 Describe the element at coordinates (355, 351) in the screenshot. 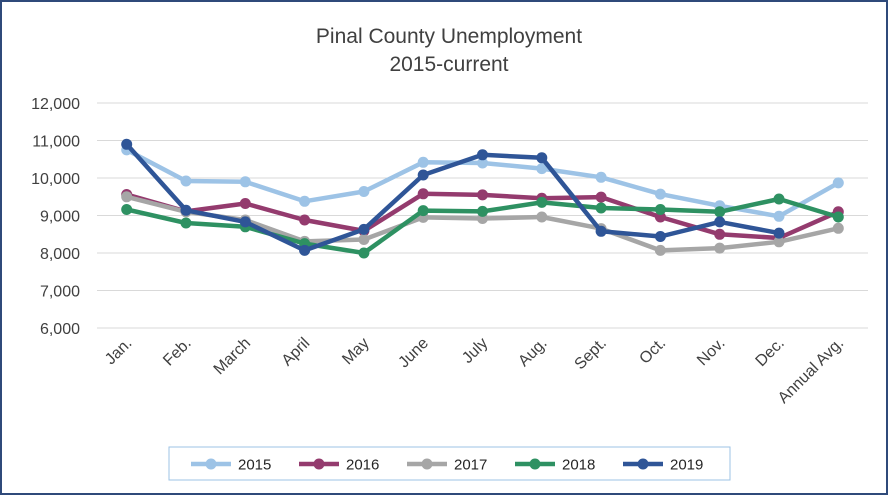

I see `x-tick-label: May` at that location.